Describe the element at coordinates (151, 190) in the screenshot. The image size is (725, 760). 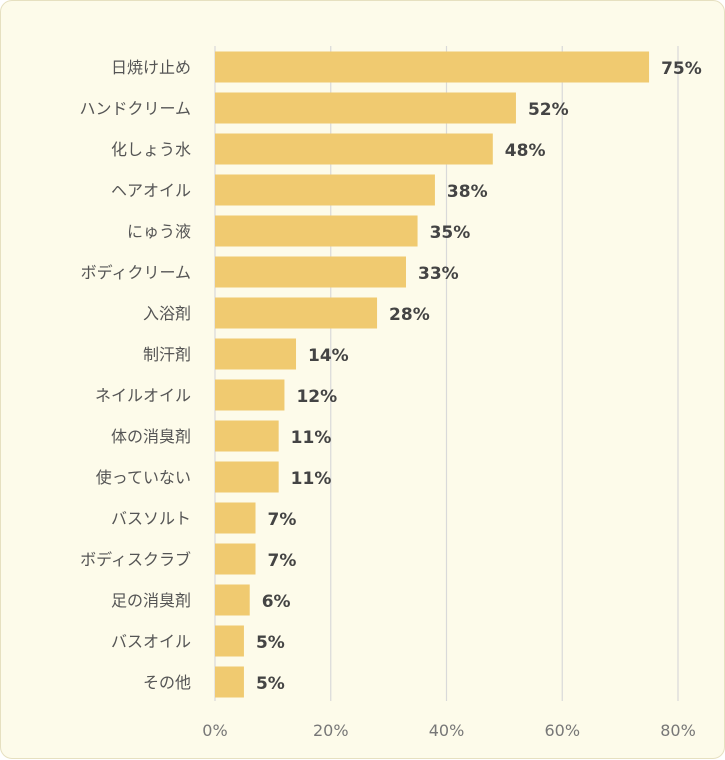
I see `category-label: ヘアオイル` at that location.